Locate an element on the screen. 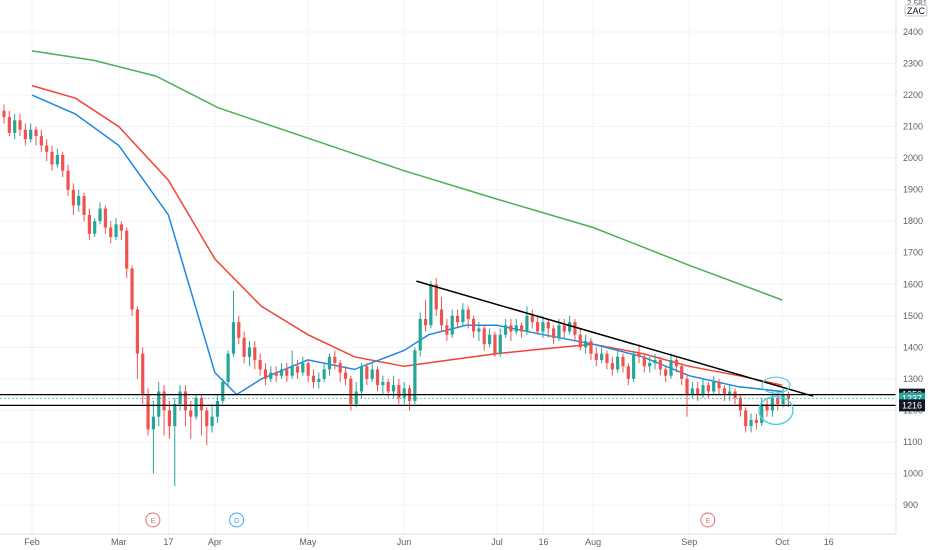  y-tick-label: 2100 is located at coordinates (913, 127).